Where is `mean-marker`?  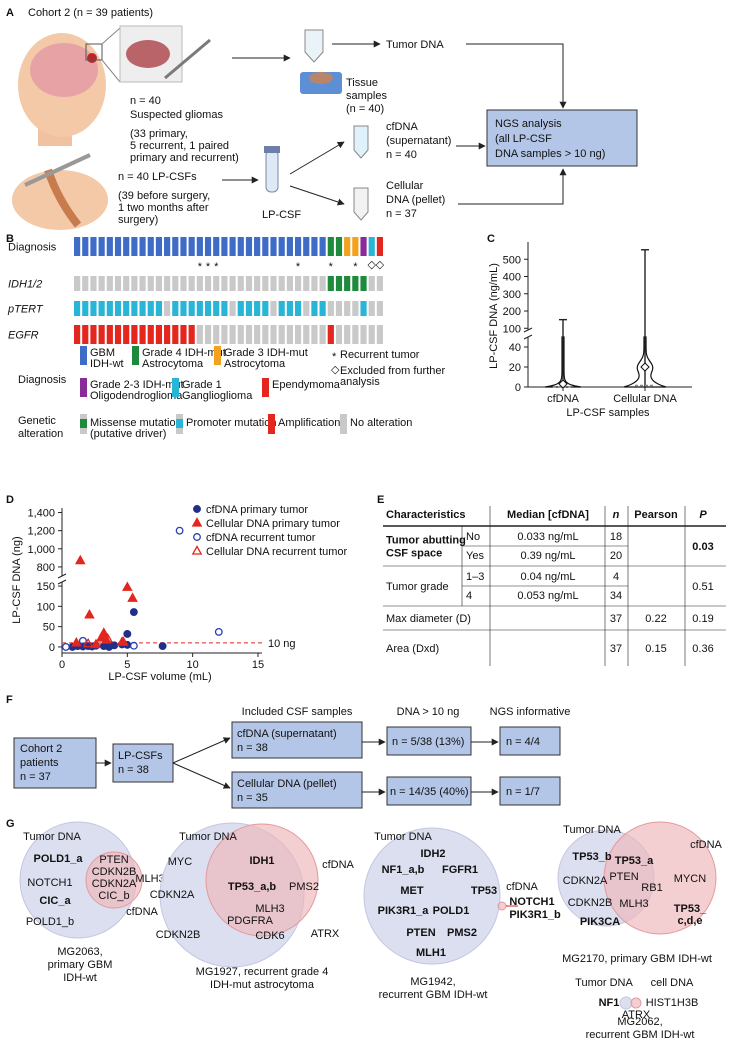
mean-marker is located at coordinates (563, 384).